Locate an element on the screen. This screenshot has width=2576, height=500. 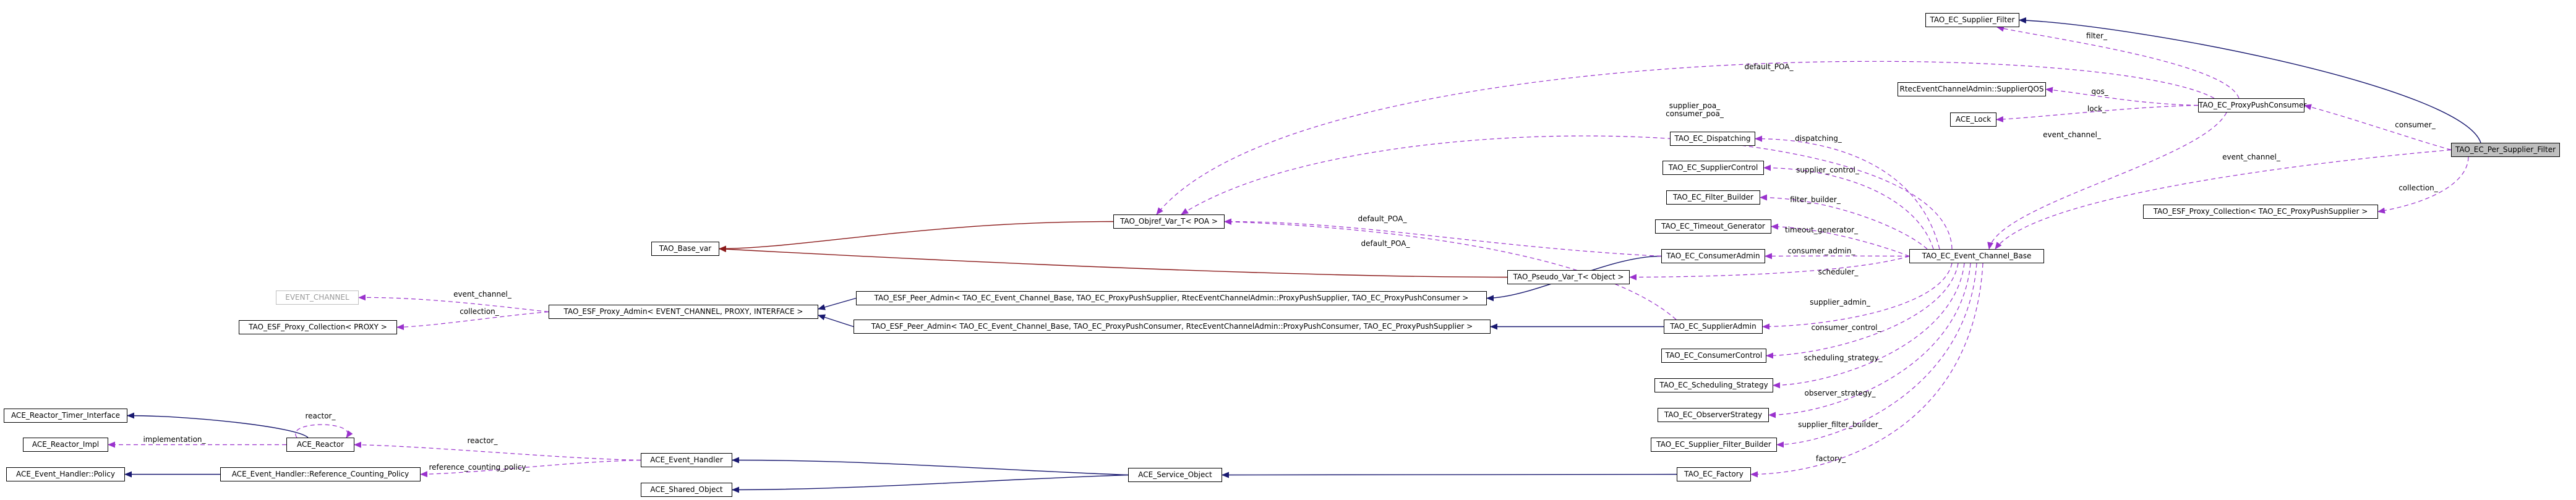
node-ec-factory: TAO_EC_Factory is located at coordinates (1714, 474).